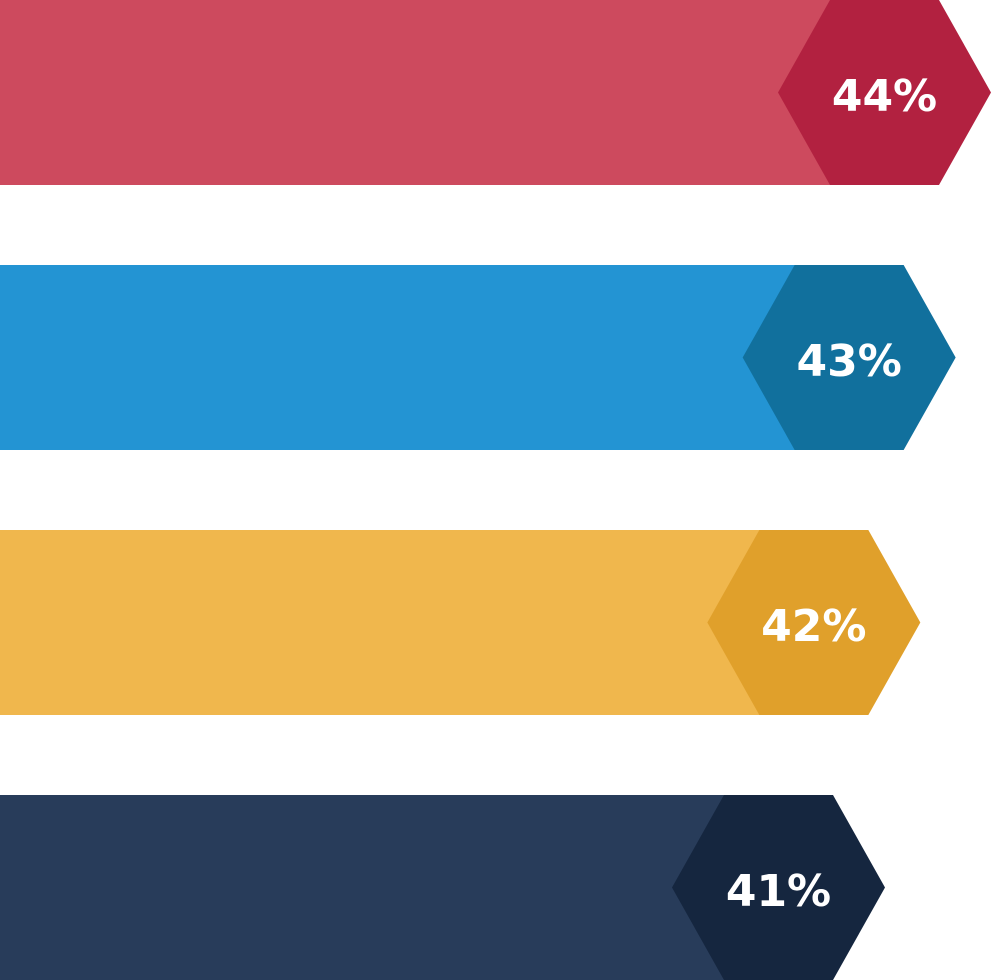 This screenshot has width=991, height=980. Describe the element at coordinates (813, 626) in the screenshot. I see `value-label: 42%` at that location.